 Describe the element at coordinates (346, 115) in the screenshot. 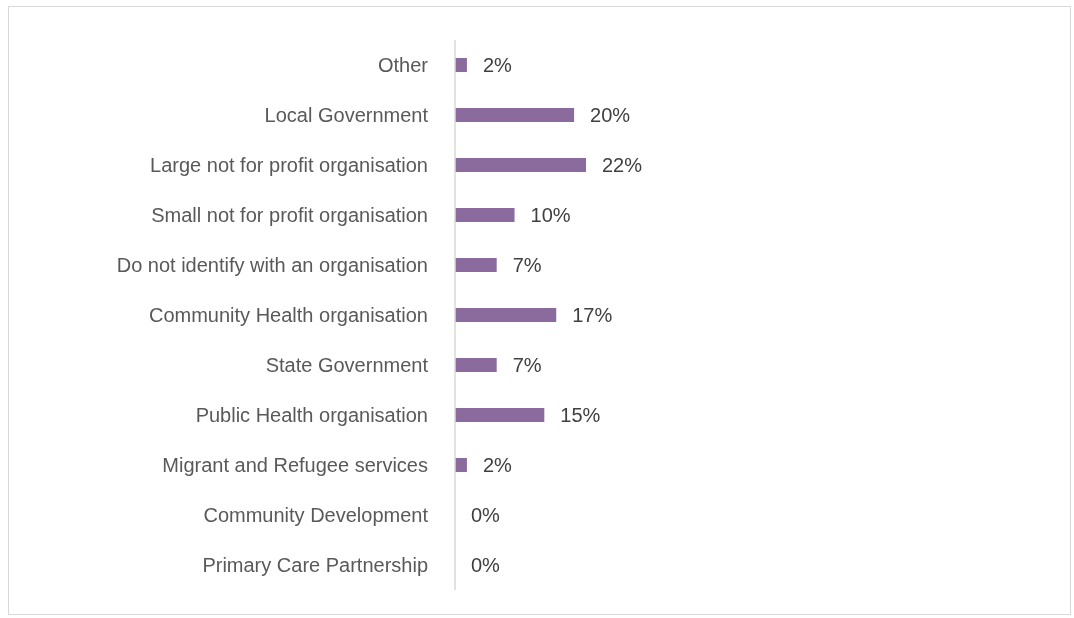

I see `y-tick-label: Local Government` at that location.